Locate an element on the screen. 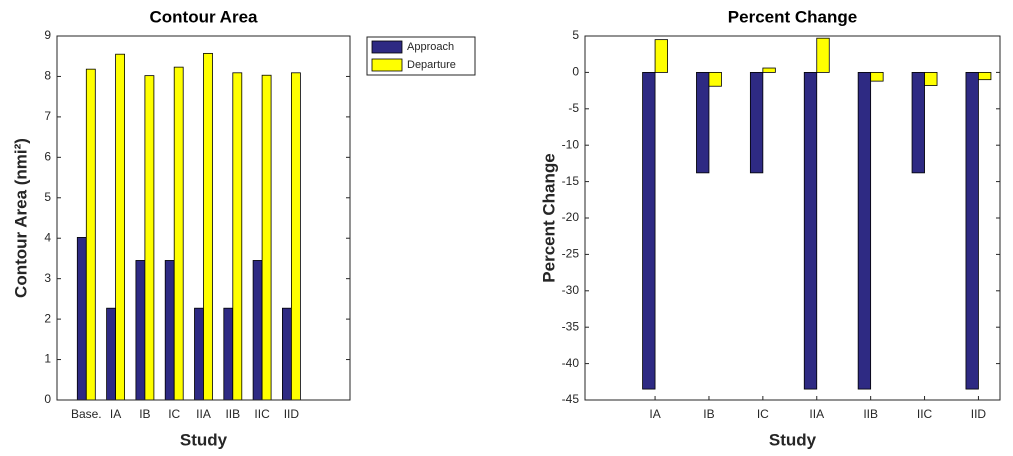 The image size is (1013, 456). y-tick-label: 2 is located at coordinates (47, 318).